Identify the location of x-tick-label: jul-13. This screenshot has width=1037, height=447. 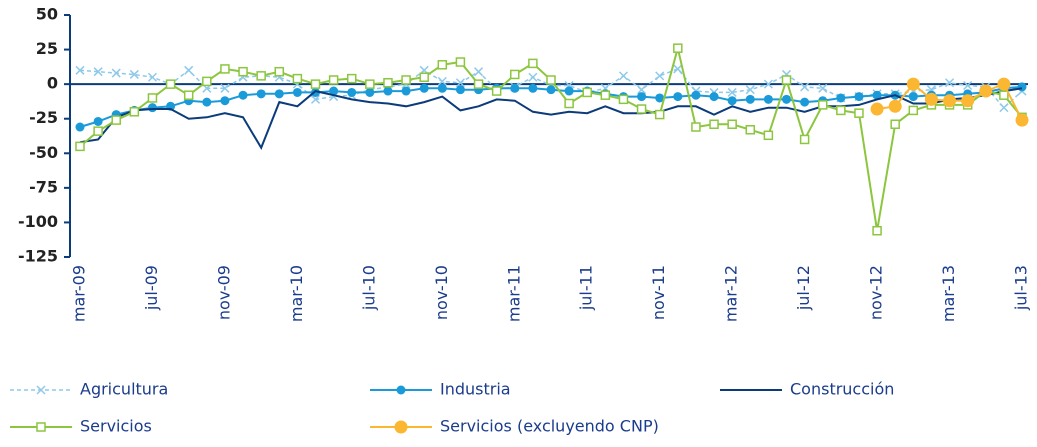
(1021, 288).